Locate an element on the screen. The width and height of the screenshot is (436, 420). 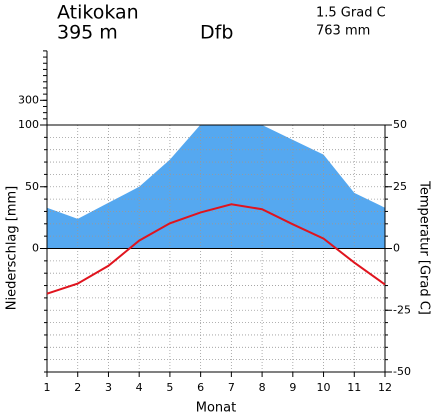
y2-tick-label: -50 is located at coordinates (402, 371).